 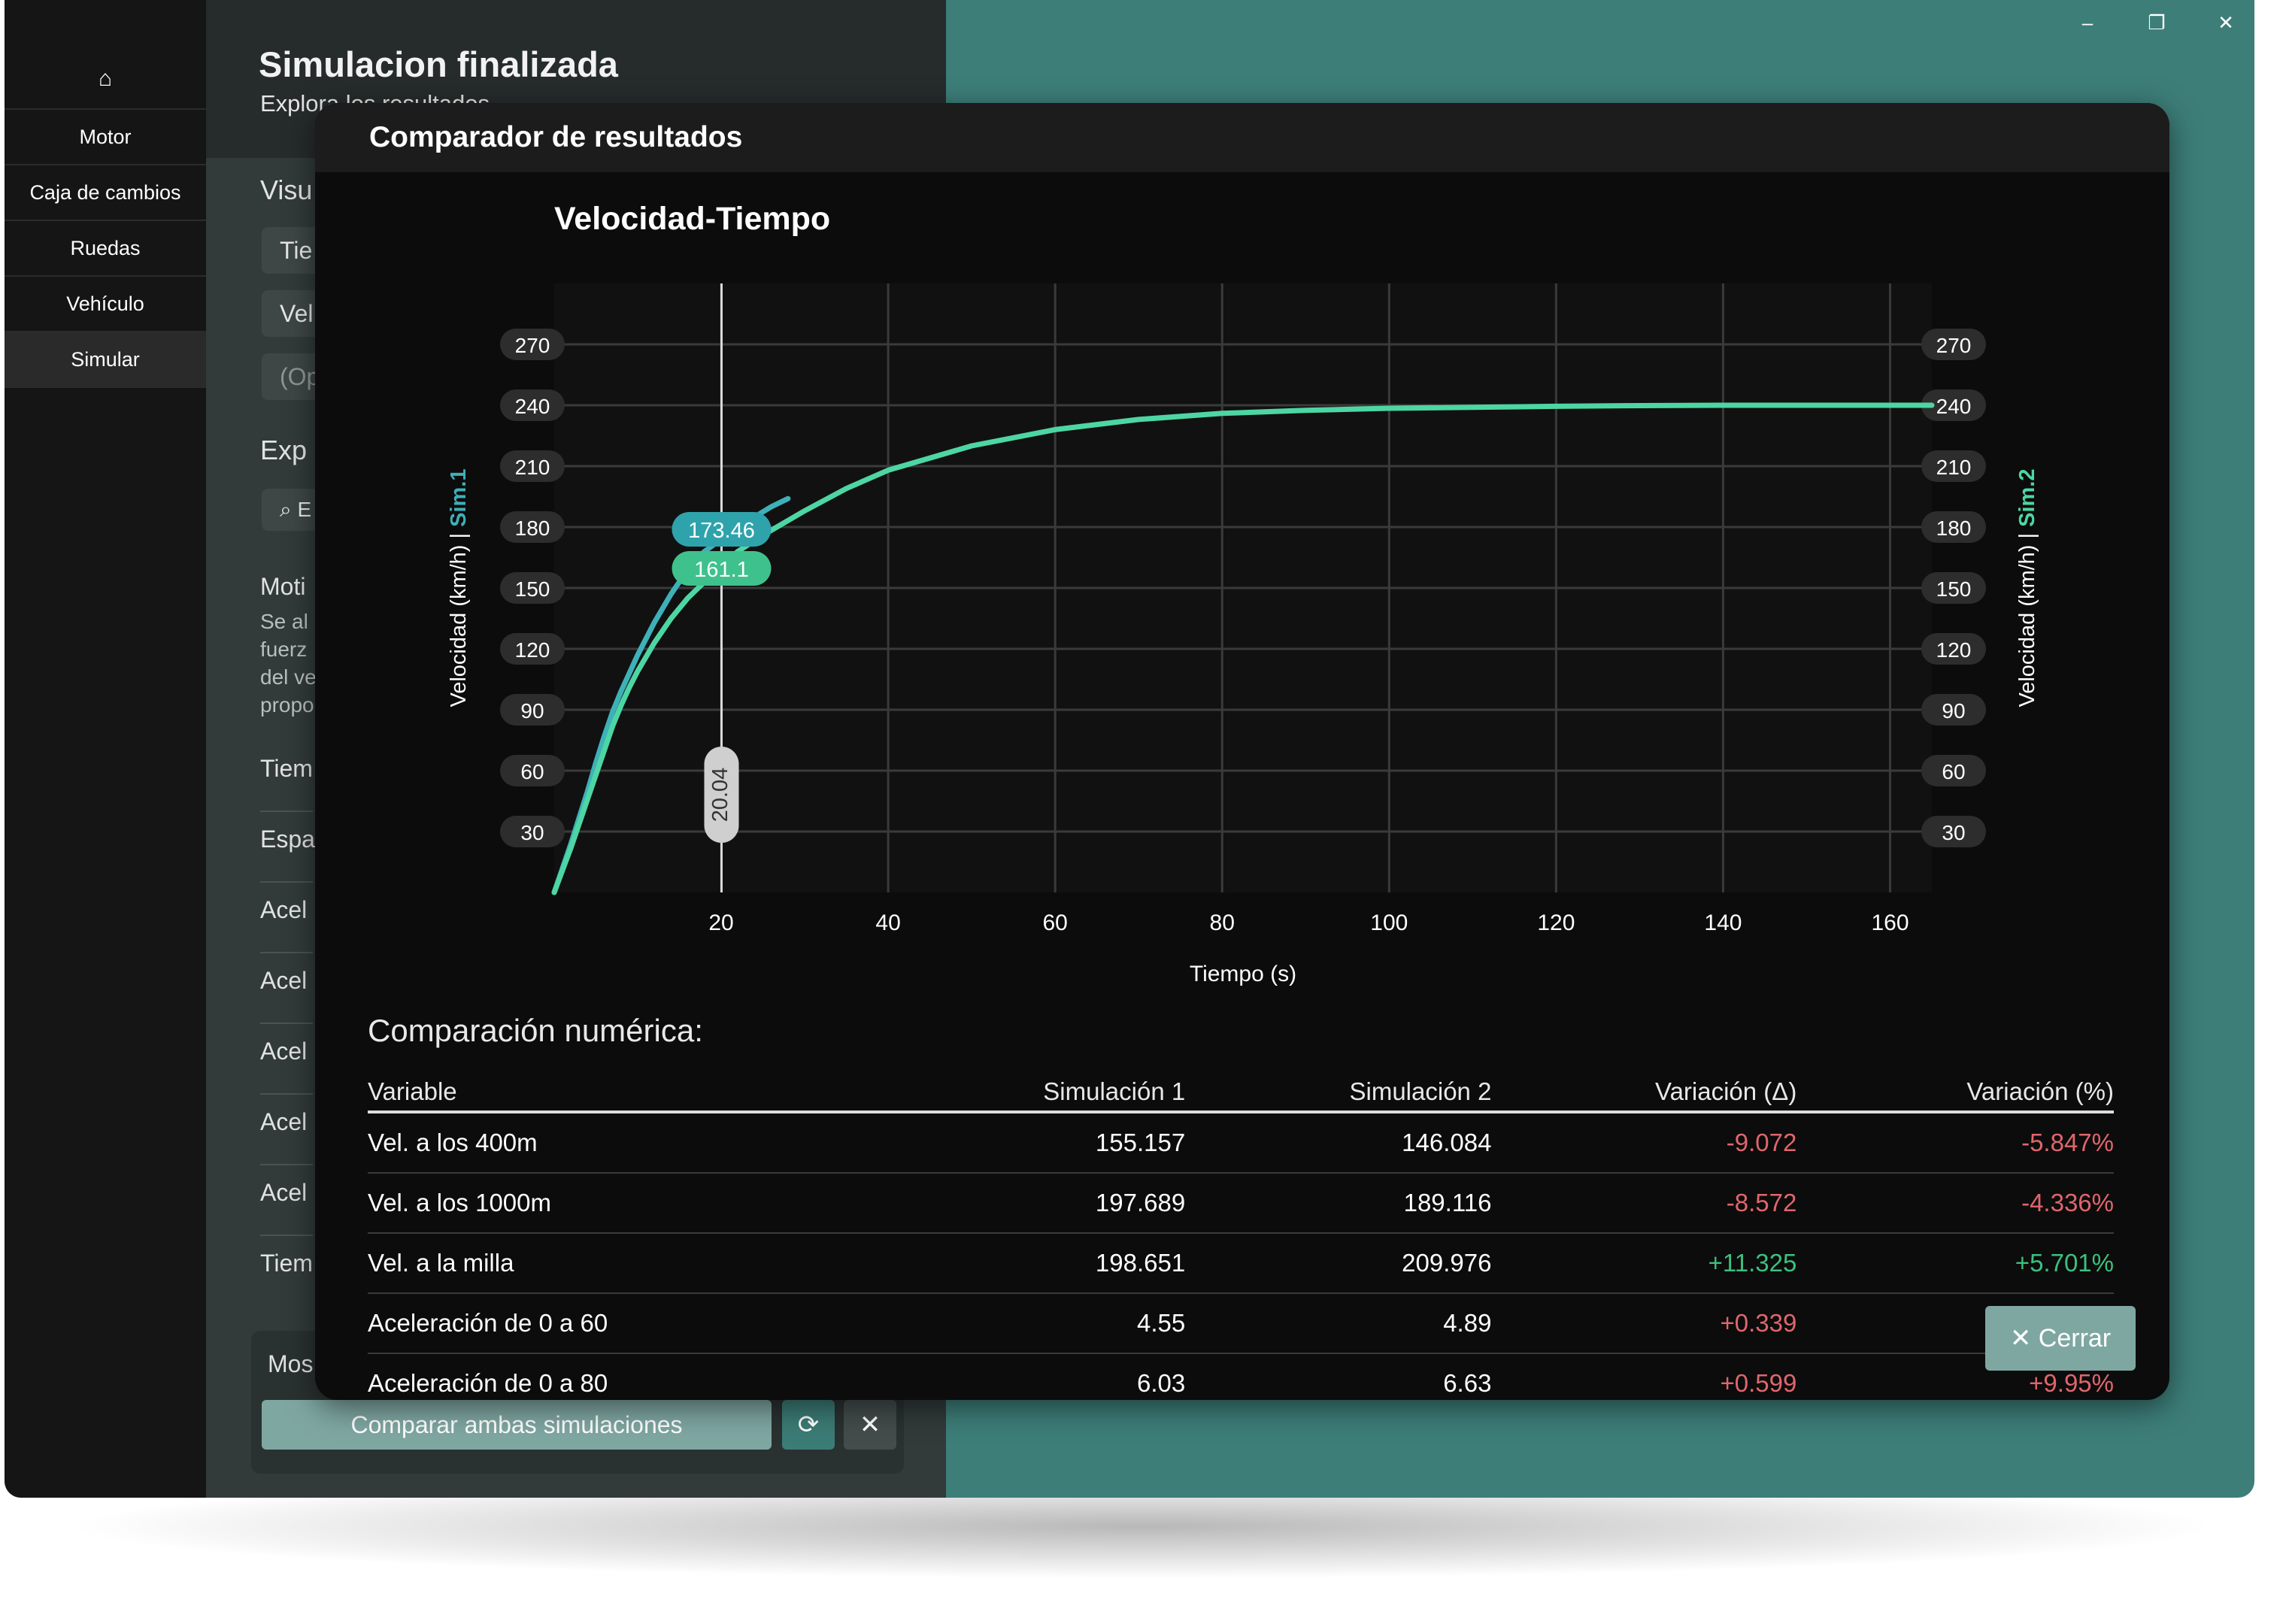 I want to click on result-row-label: Acel, so click(x=284, y=1121).